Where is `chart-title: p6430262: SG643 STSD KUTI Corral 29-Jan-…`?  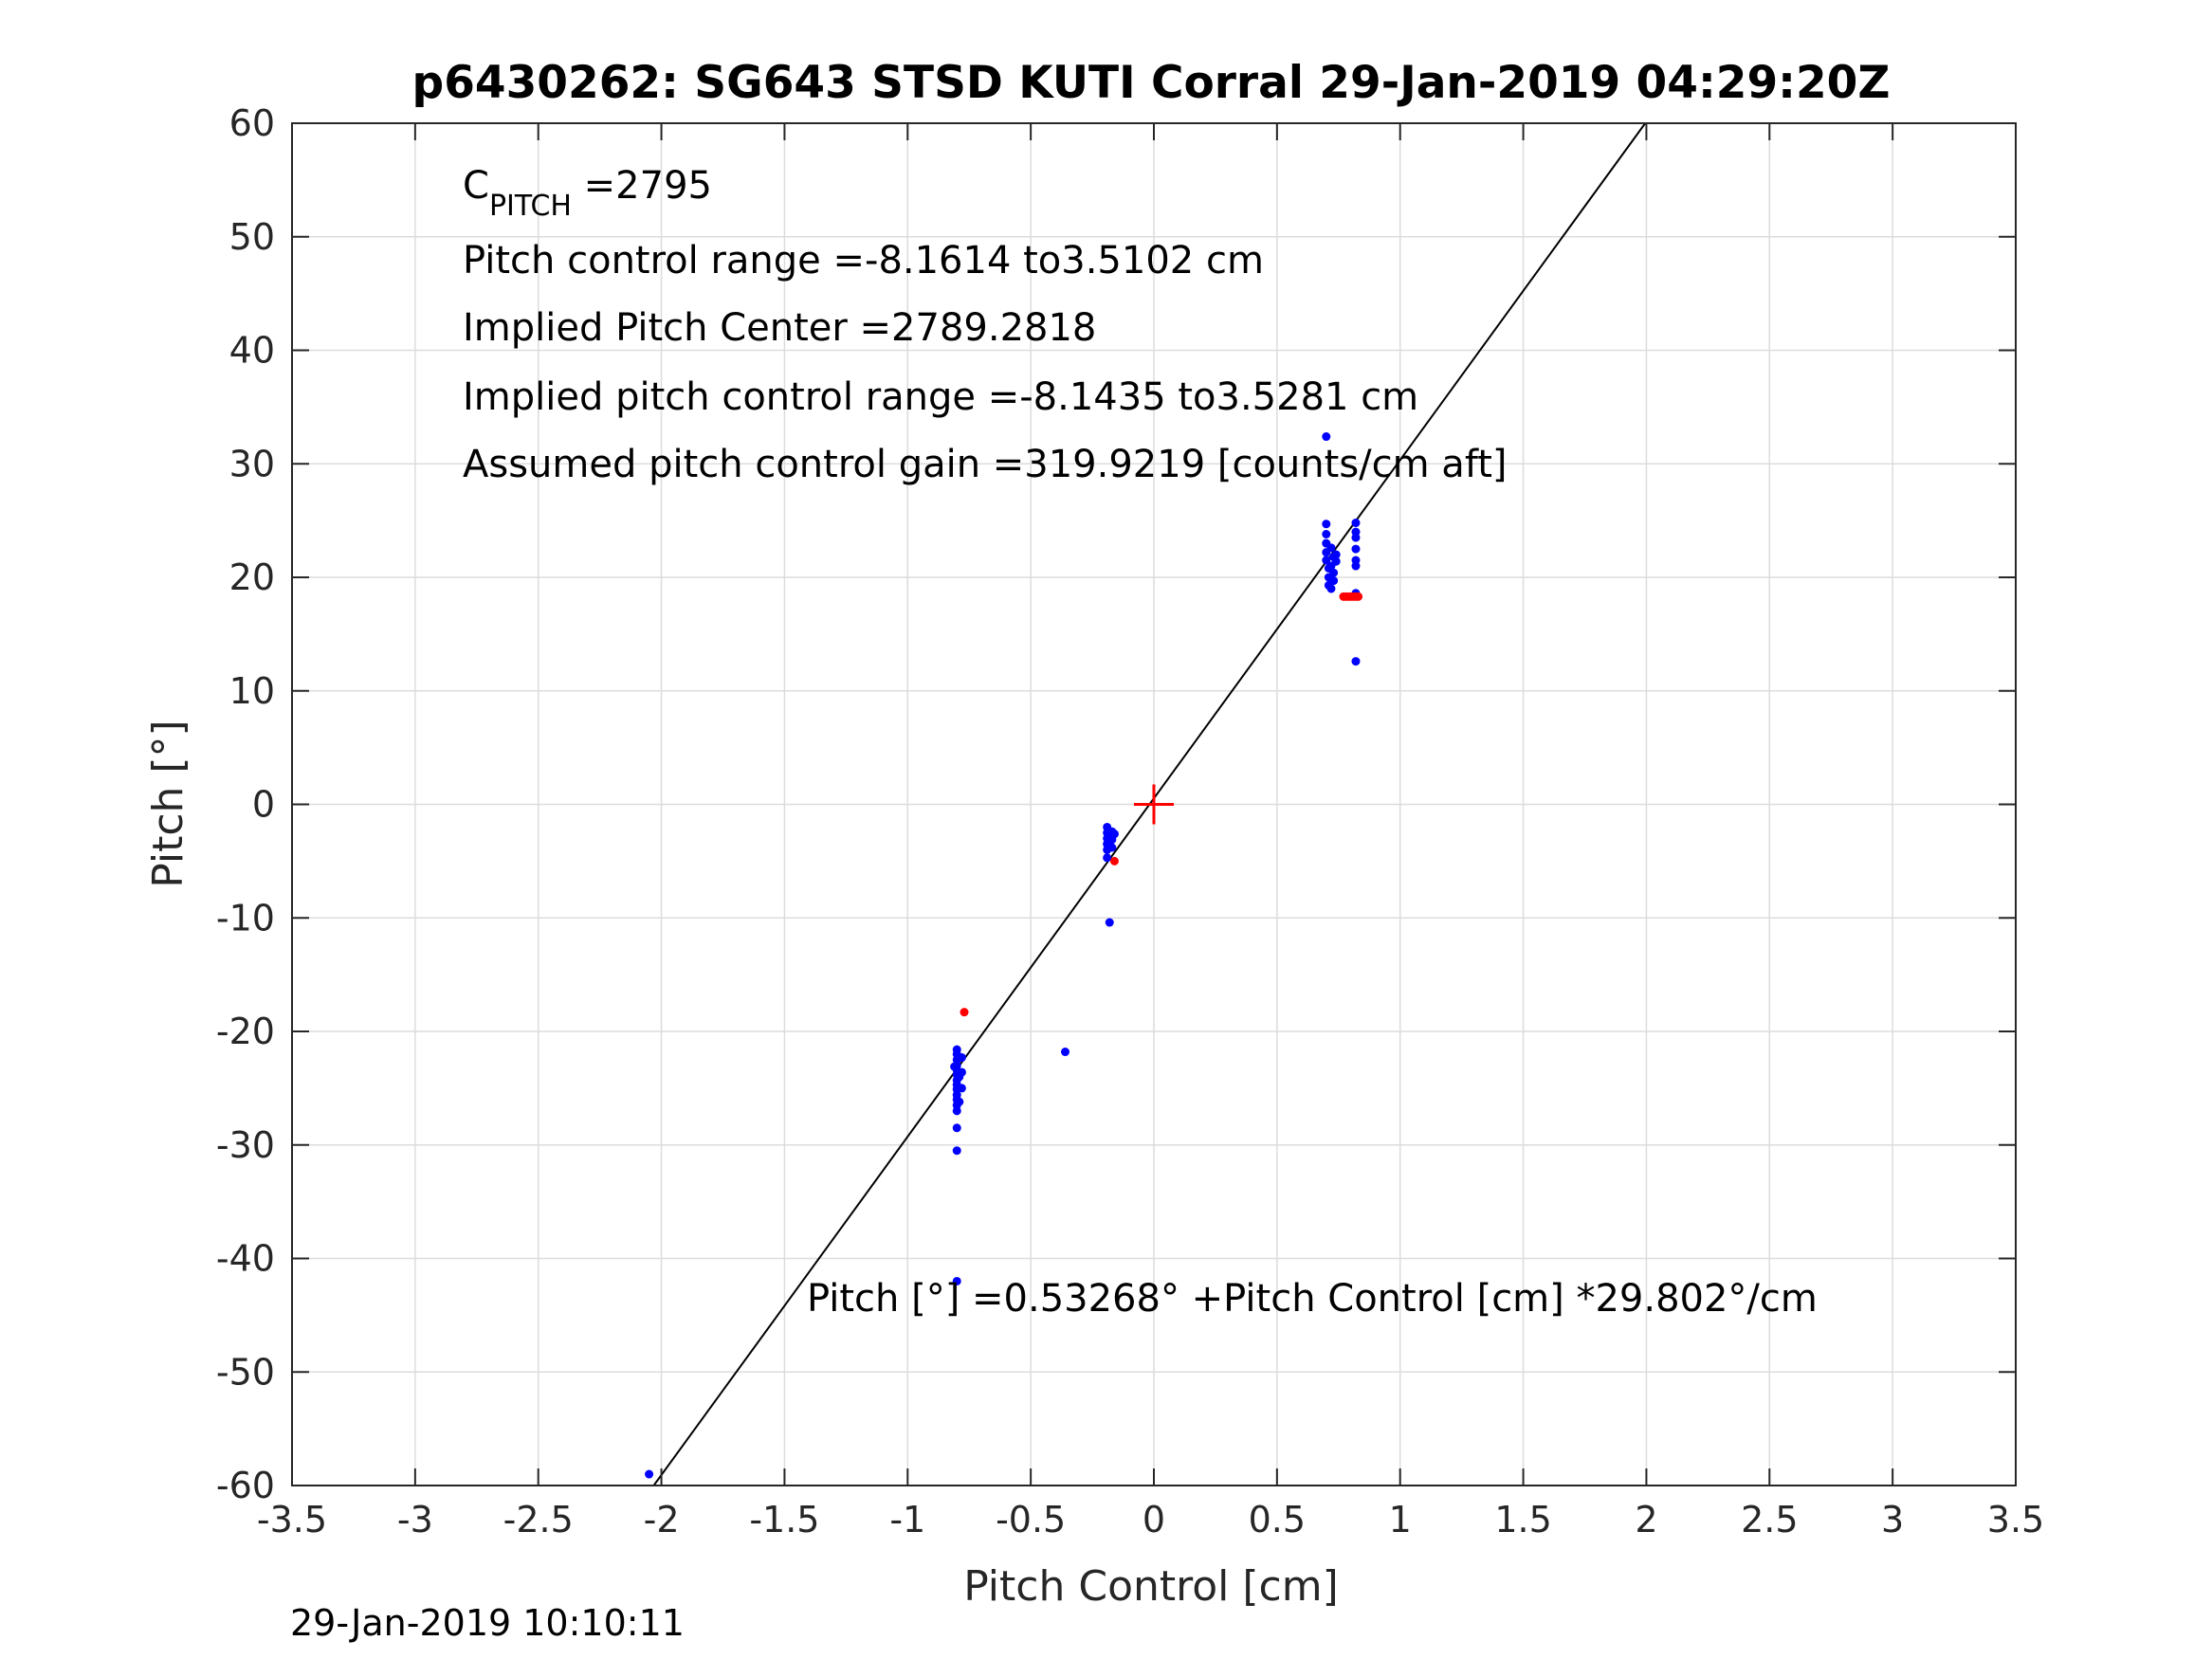
chart-title: p6430262: SG643 STSD KUTI Corral 29-Jan-… is located at coordinates (1151, 83).